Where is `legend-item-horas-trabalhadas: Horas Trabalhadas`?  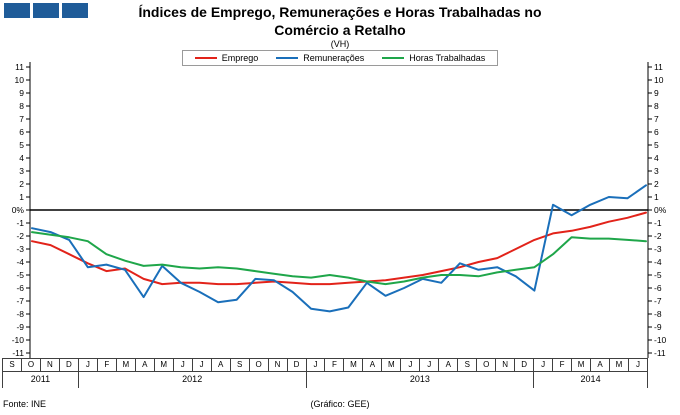 legend-item-horas-trabalhadas: Horas Trabalhadas is located at coordinates (433, 58).